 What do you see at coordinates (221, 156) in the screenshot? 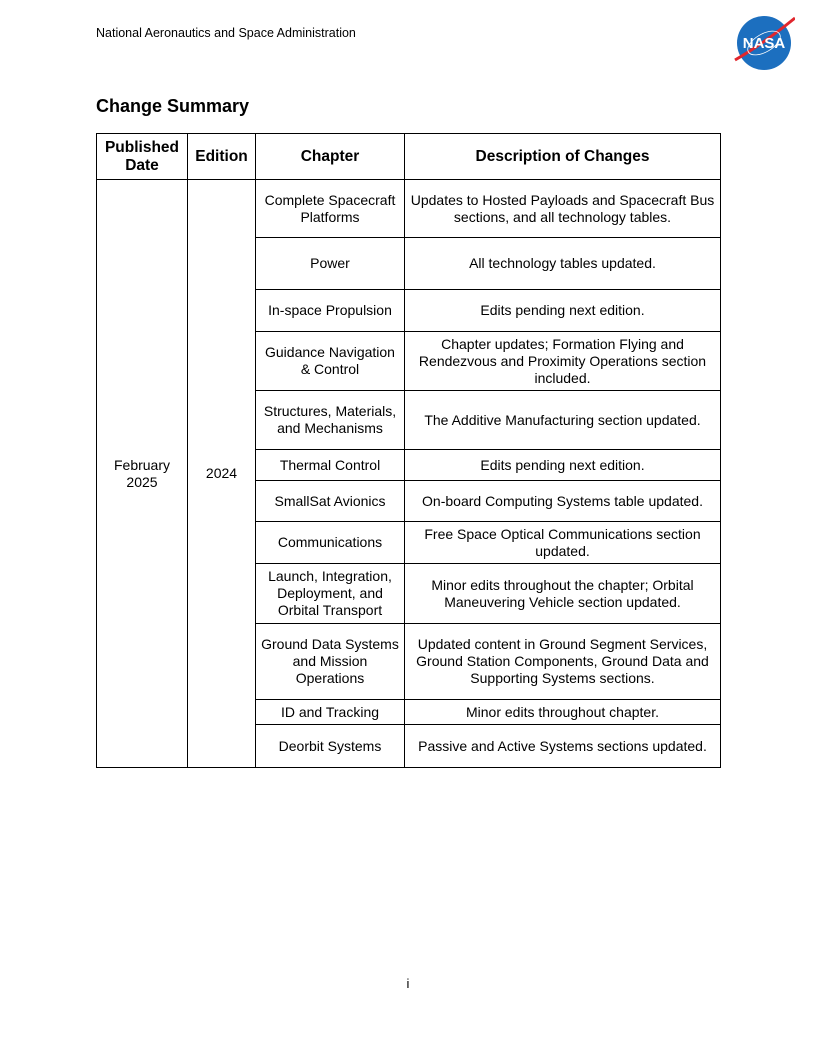
I see `header-edition: Edition` at bounding box center [221, 156].